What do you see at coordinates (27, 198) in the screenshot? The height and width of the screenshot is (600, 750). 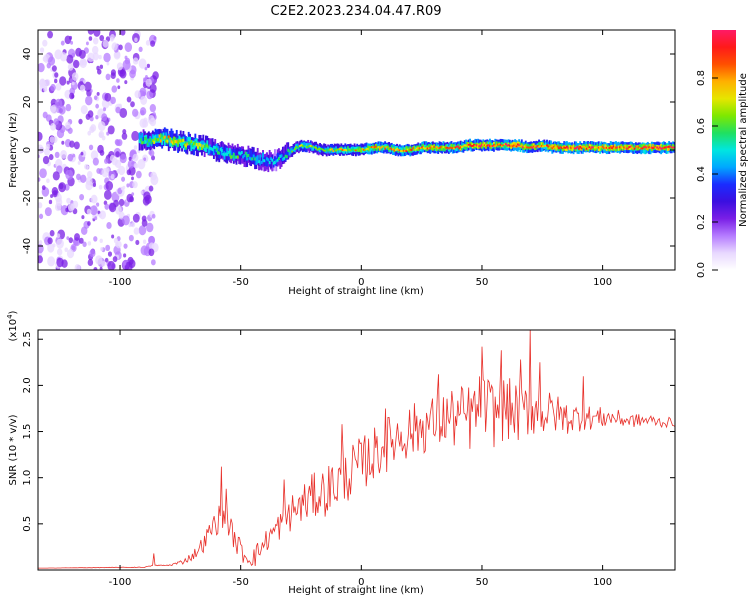 I see `y-tick-label: -20` at bounding box center [27, 198].